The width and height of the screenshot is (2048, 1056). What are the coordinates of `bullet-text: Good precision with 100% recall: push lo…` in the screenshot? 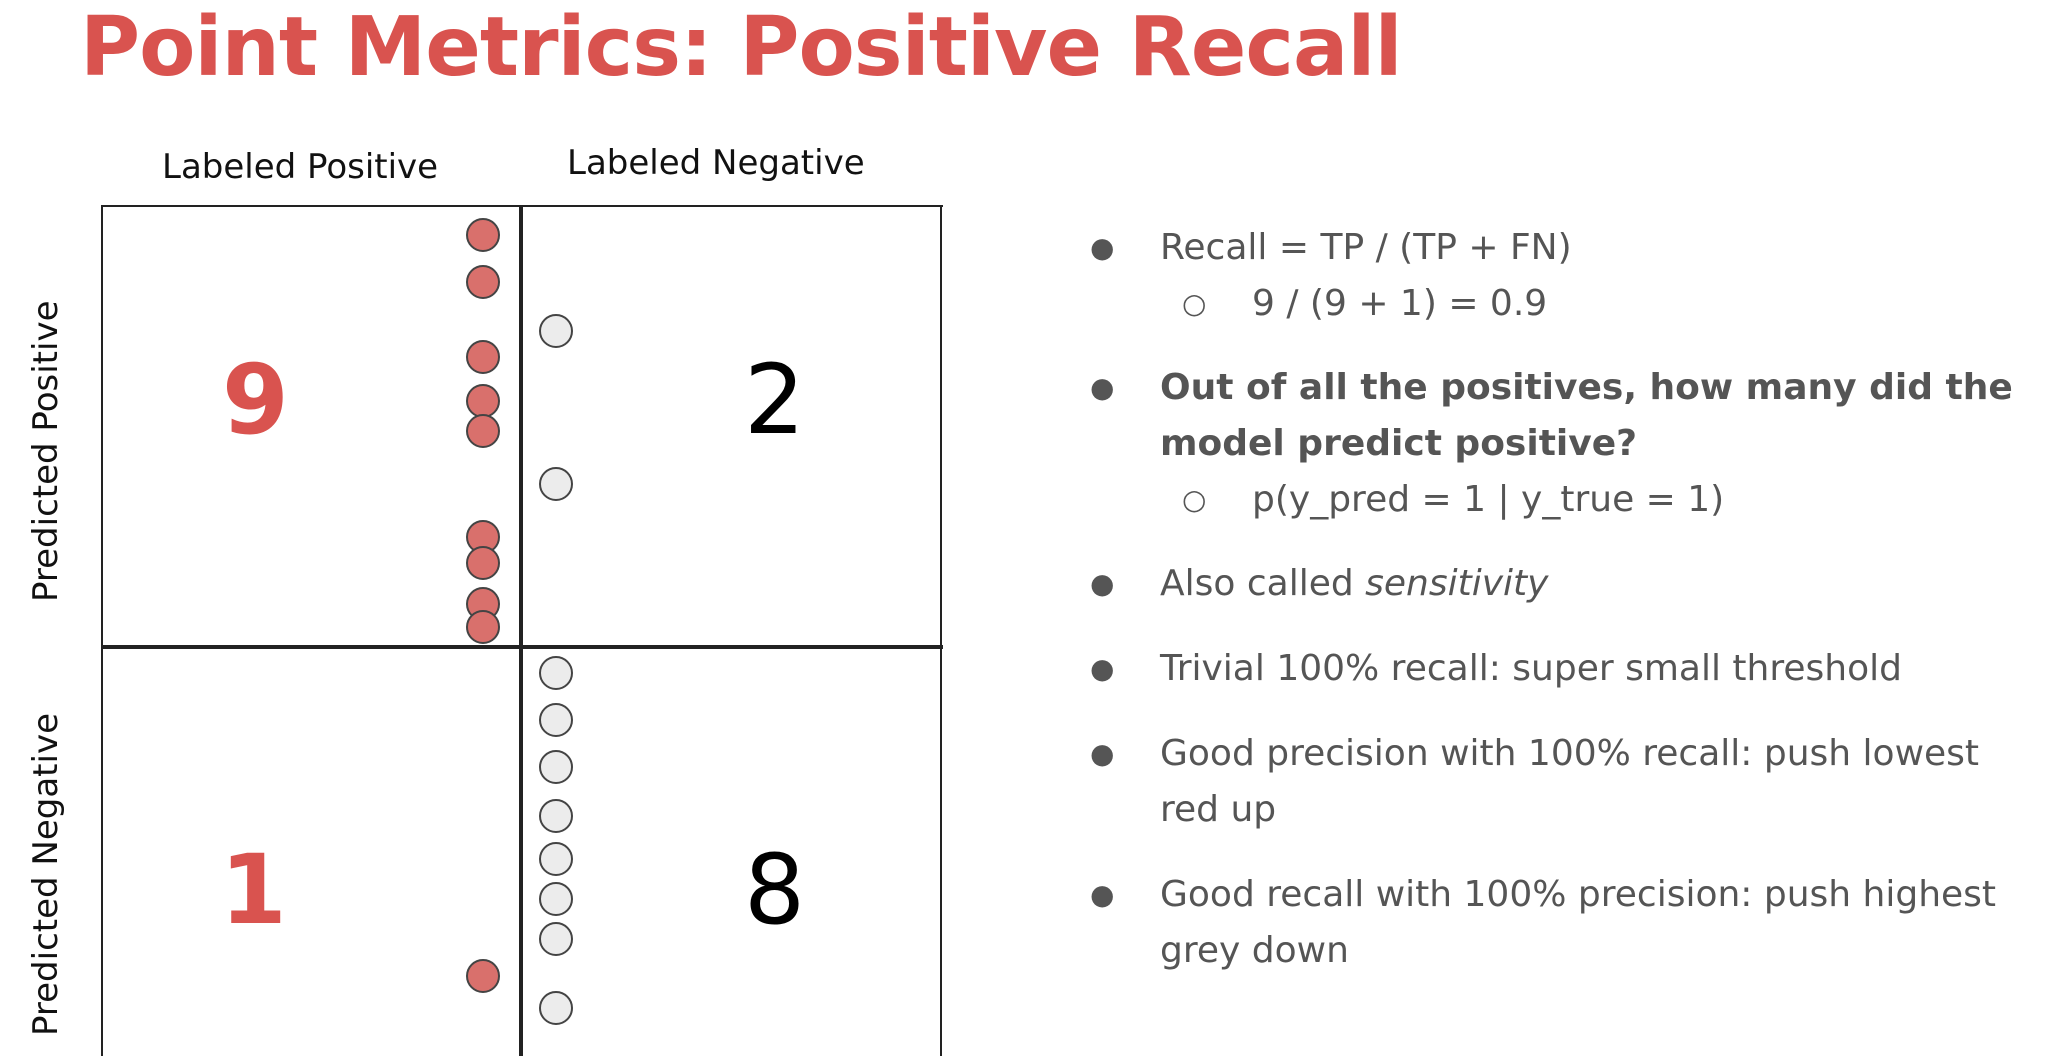 It's located at (1570, 781).